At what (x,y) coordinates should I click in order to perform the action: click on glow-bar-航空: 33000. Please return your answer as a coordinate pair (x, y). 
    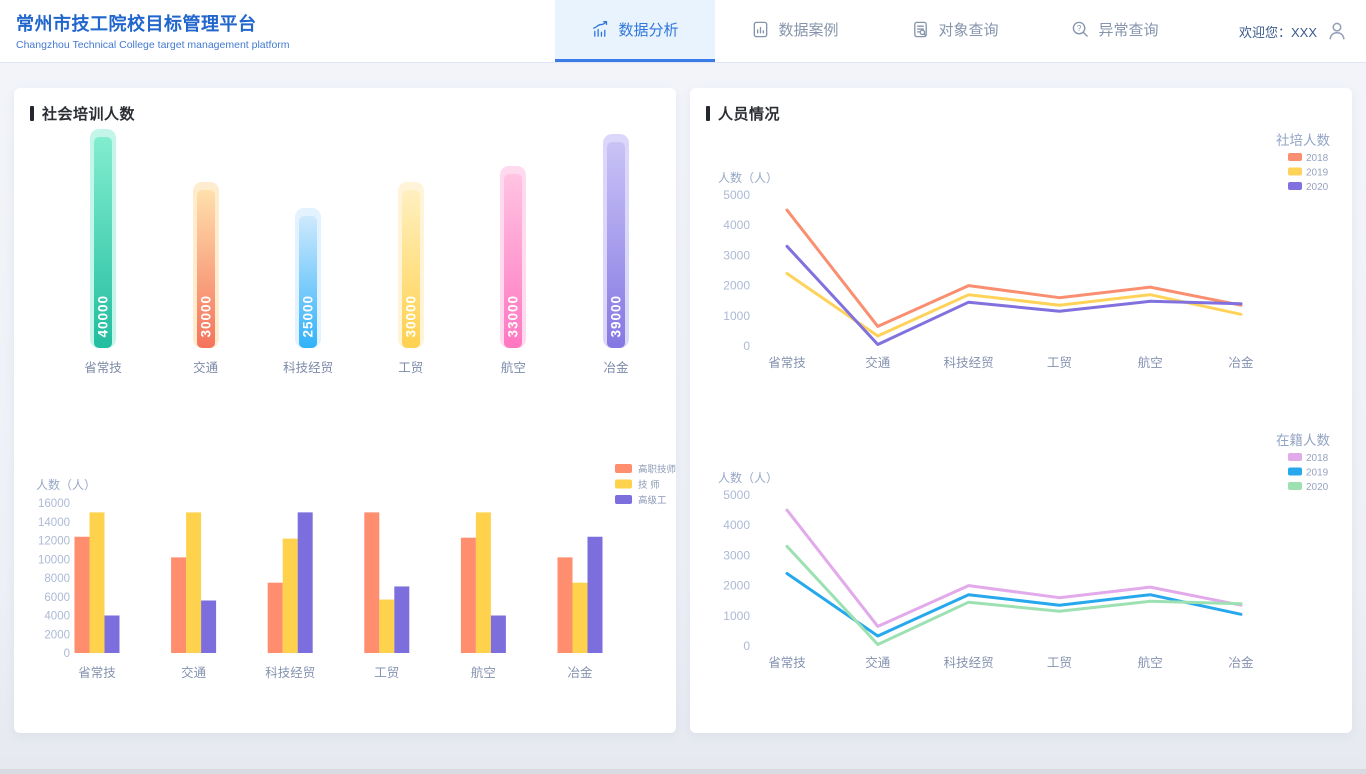
    Looking at the image, I should click on (513, 257).